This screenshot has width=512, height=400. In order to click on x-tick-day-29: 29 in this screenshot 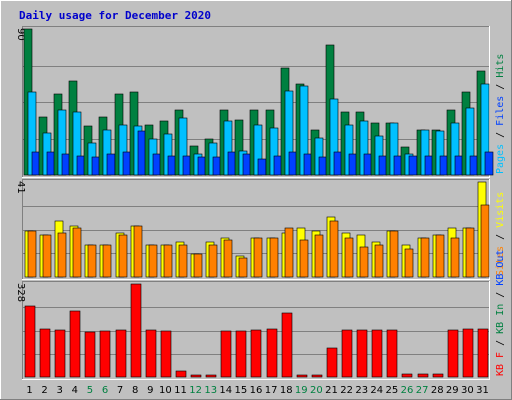, I will do `click(452, 390)`.